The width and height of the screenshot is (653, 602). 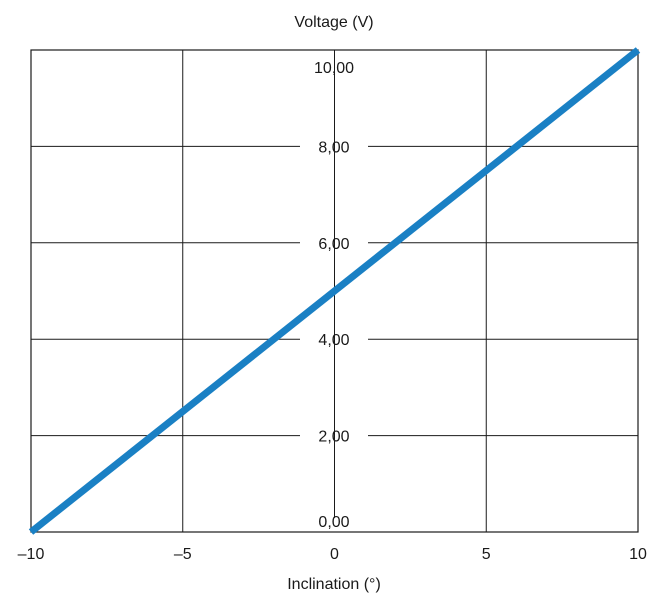 What do you see at coordinates (333, 147) in the screenshot?
I see `y-tick-label: 8,00` at bounding box center [333, 147].